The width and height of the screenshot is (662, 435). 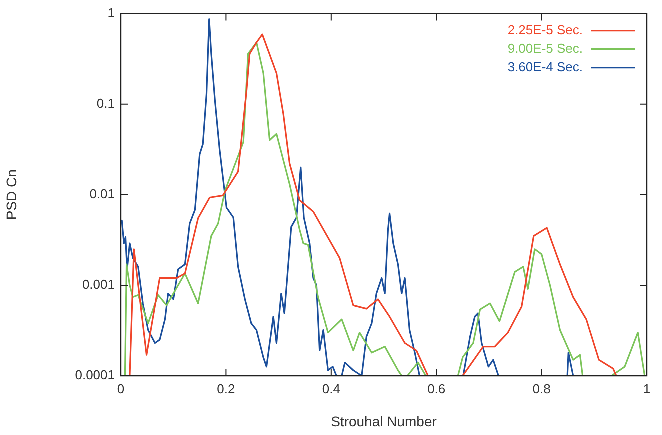 What do you see at coordinates (226, 388) in the screenshot?
I see `x-tick-label: 0.2` at bounding box center [226, 388].